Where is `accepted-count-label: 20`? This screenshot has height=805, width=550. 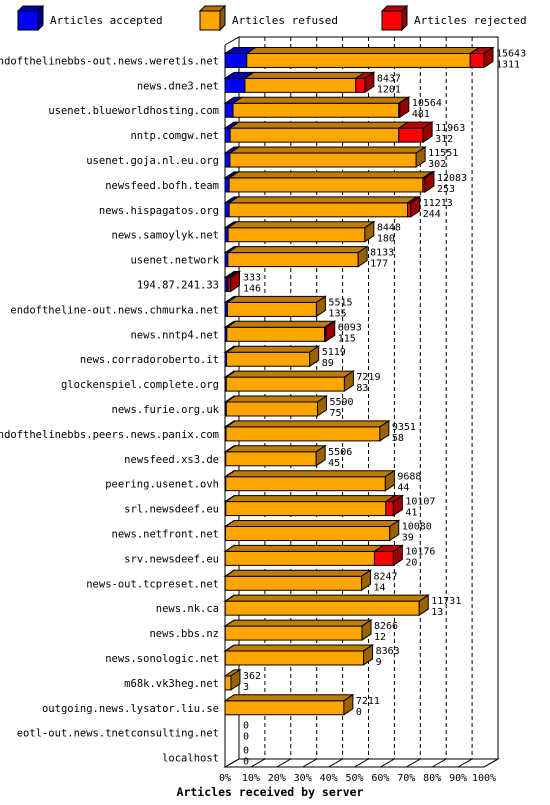 accepted-count-label: 20 is located at coordinates (411, 562).